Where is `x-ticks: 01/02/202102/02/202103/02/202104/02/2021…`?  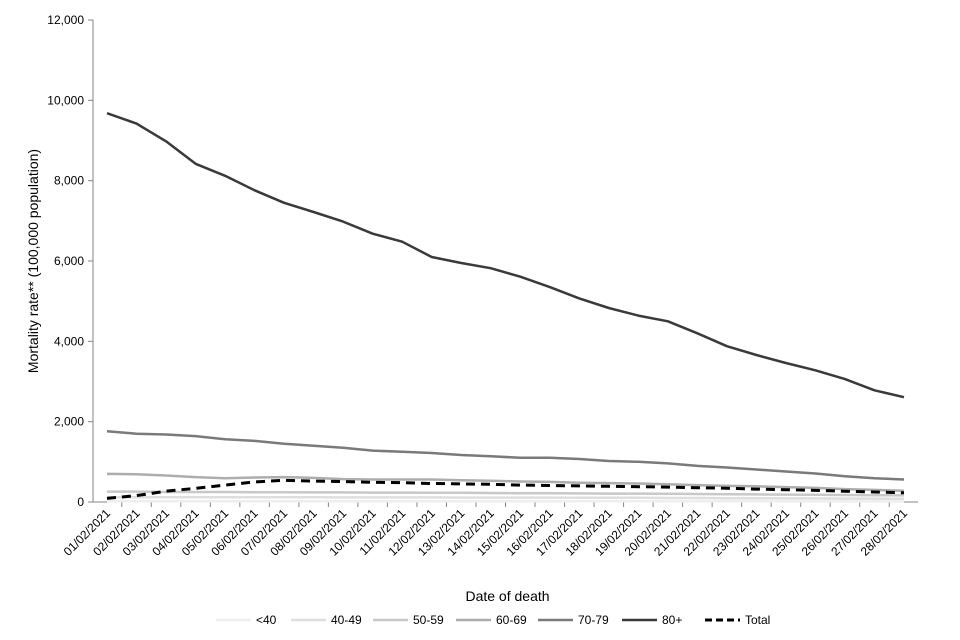
x-ticks: 01/02/202102/02/202103/02/202104/02/2021… is located at coordinates (485, 530).